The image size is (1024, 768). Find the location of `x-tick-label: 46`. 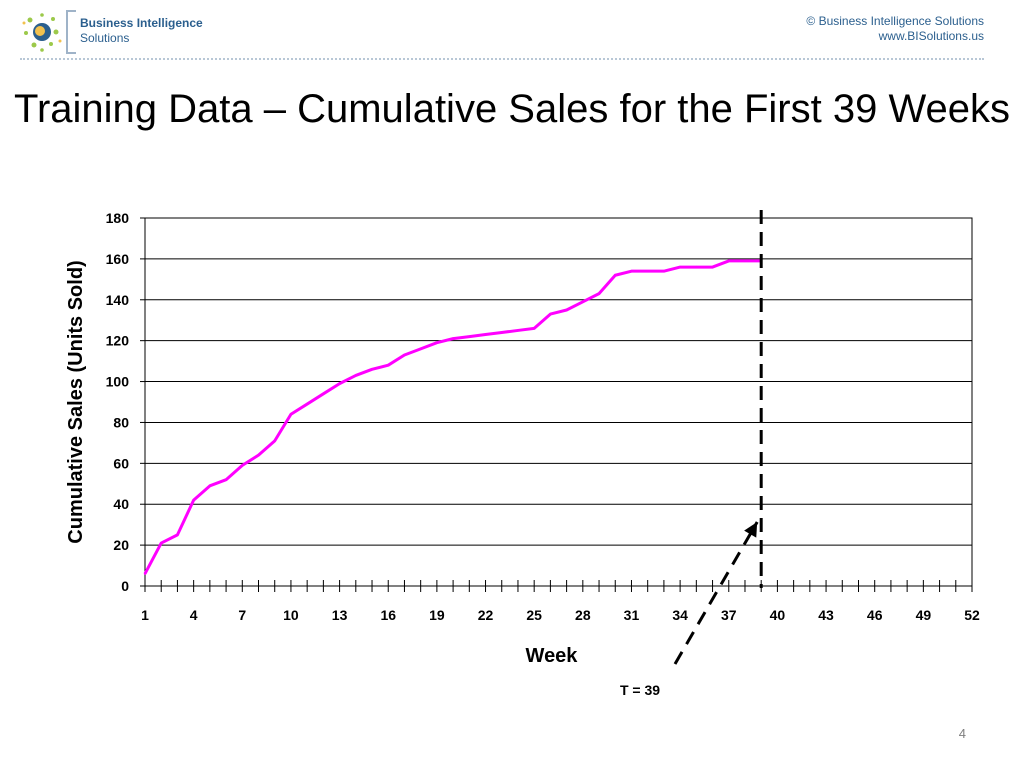

x-tick-label: 46 is located at coordinates (875, 615).